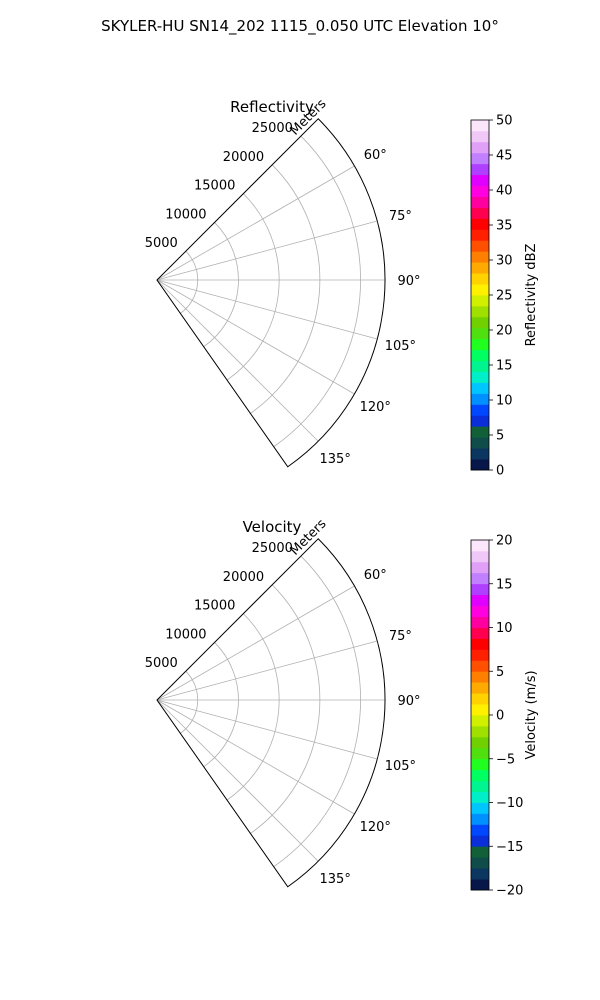 The image size is (600, 1000). Describe the element at coordinates (400, 636) in the screenshot. I see `azimuth-tick-label: 75°` at that location.